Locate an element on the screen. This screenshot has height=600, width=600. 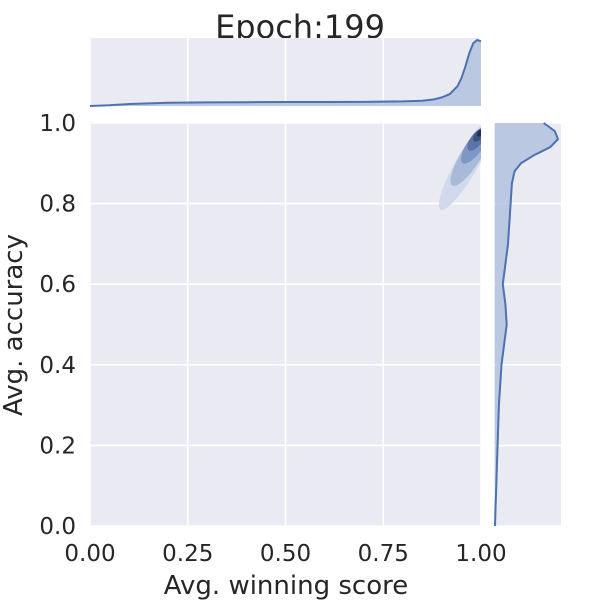
y-tick-label: 0.8 is located at coordinates (57, 205).